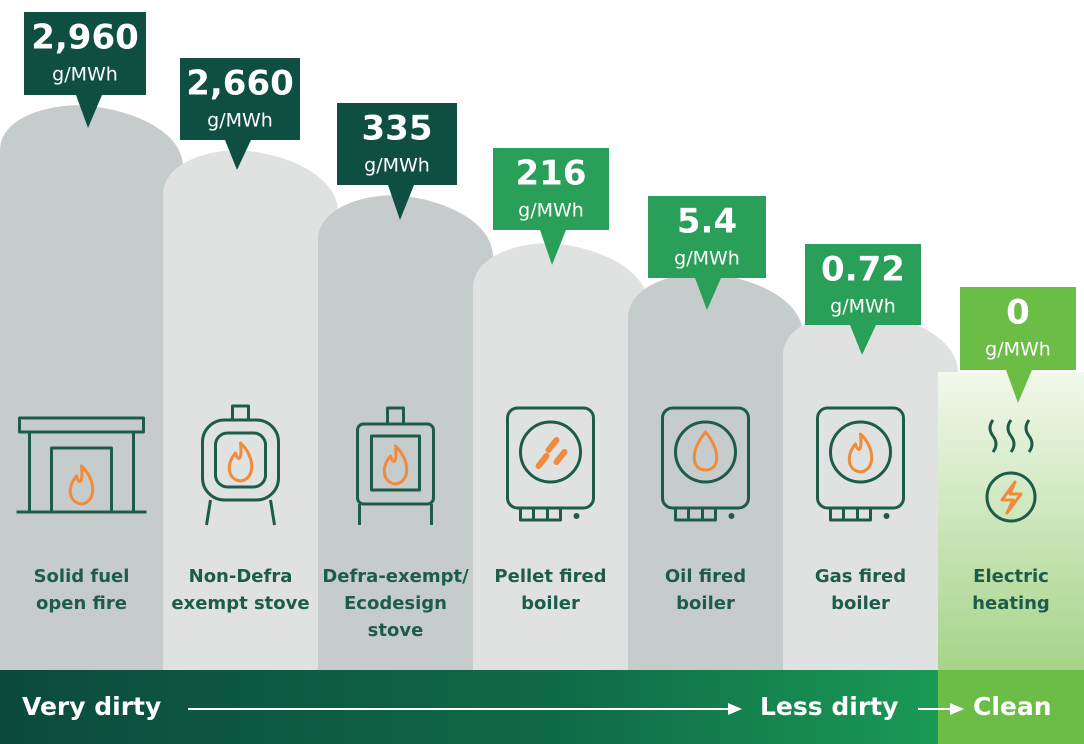 This screenshot has height=744, width=1084. Describe the element at coordinates (240, 84) in the screenshot. I see `callout-value: 2,660` at that location.